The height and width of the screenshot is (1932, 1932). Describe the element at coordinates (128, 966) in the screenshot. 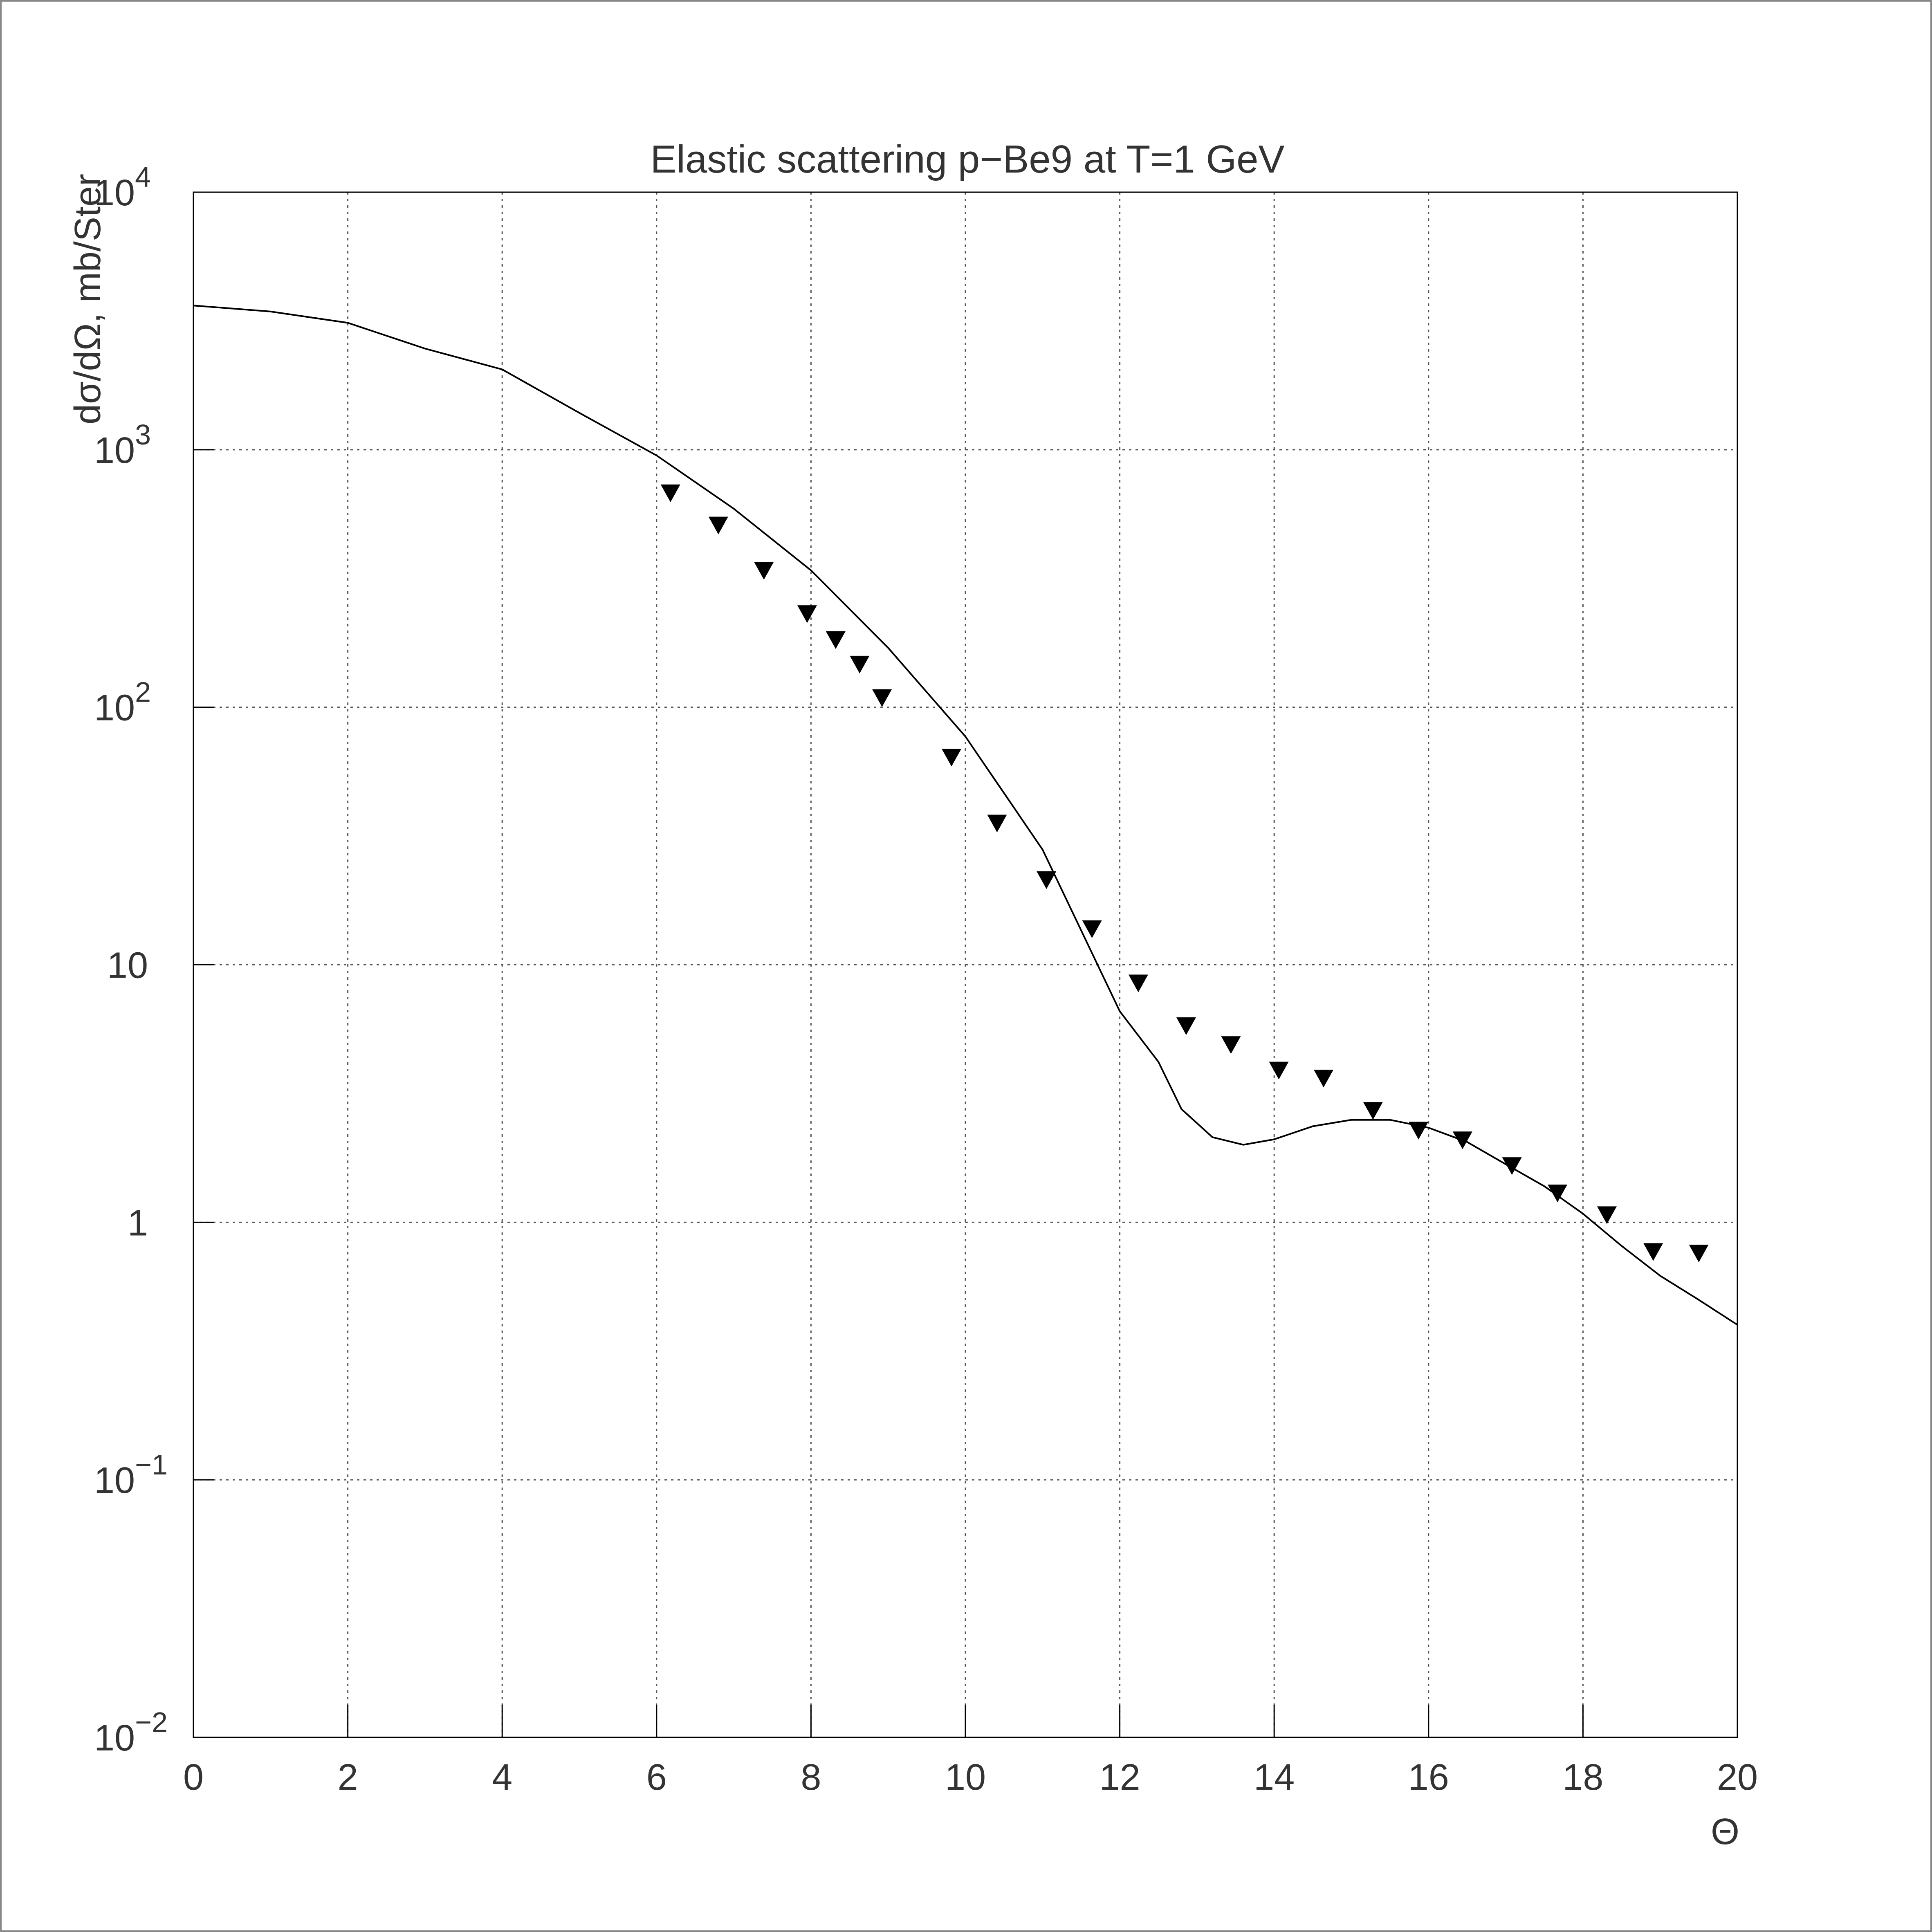

I see `y-tick-label: 10` at that location.